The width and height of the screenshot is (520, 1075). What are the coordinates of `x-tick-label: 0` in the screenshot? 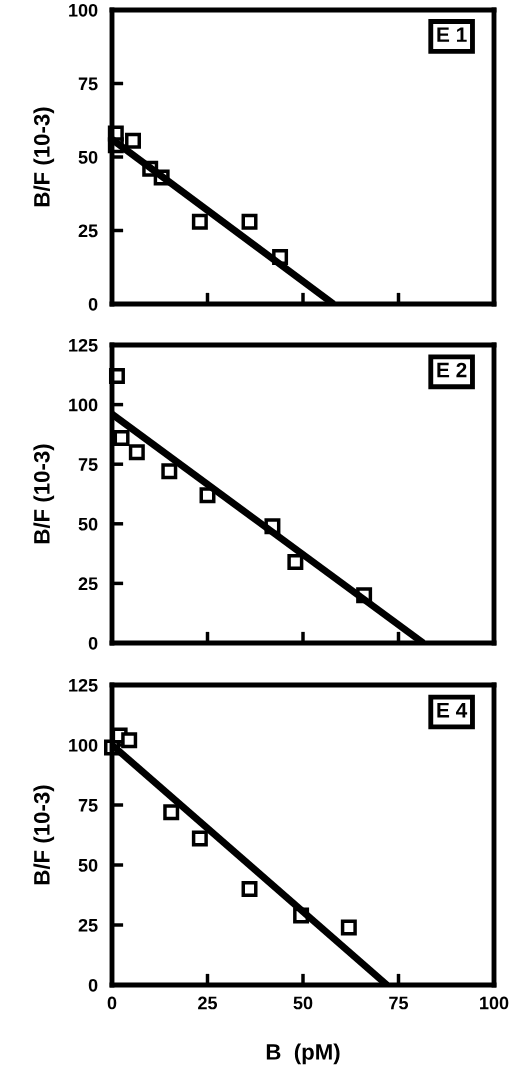 It's located at (112, 1003).